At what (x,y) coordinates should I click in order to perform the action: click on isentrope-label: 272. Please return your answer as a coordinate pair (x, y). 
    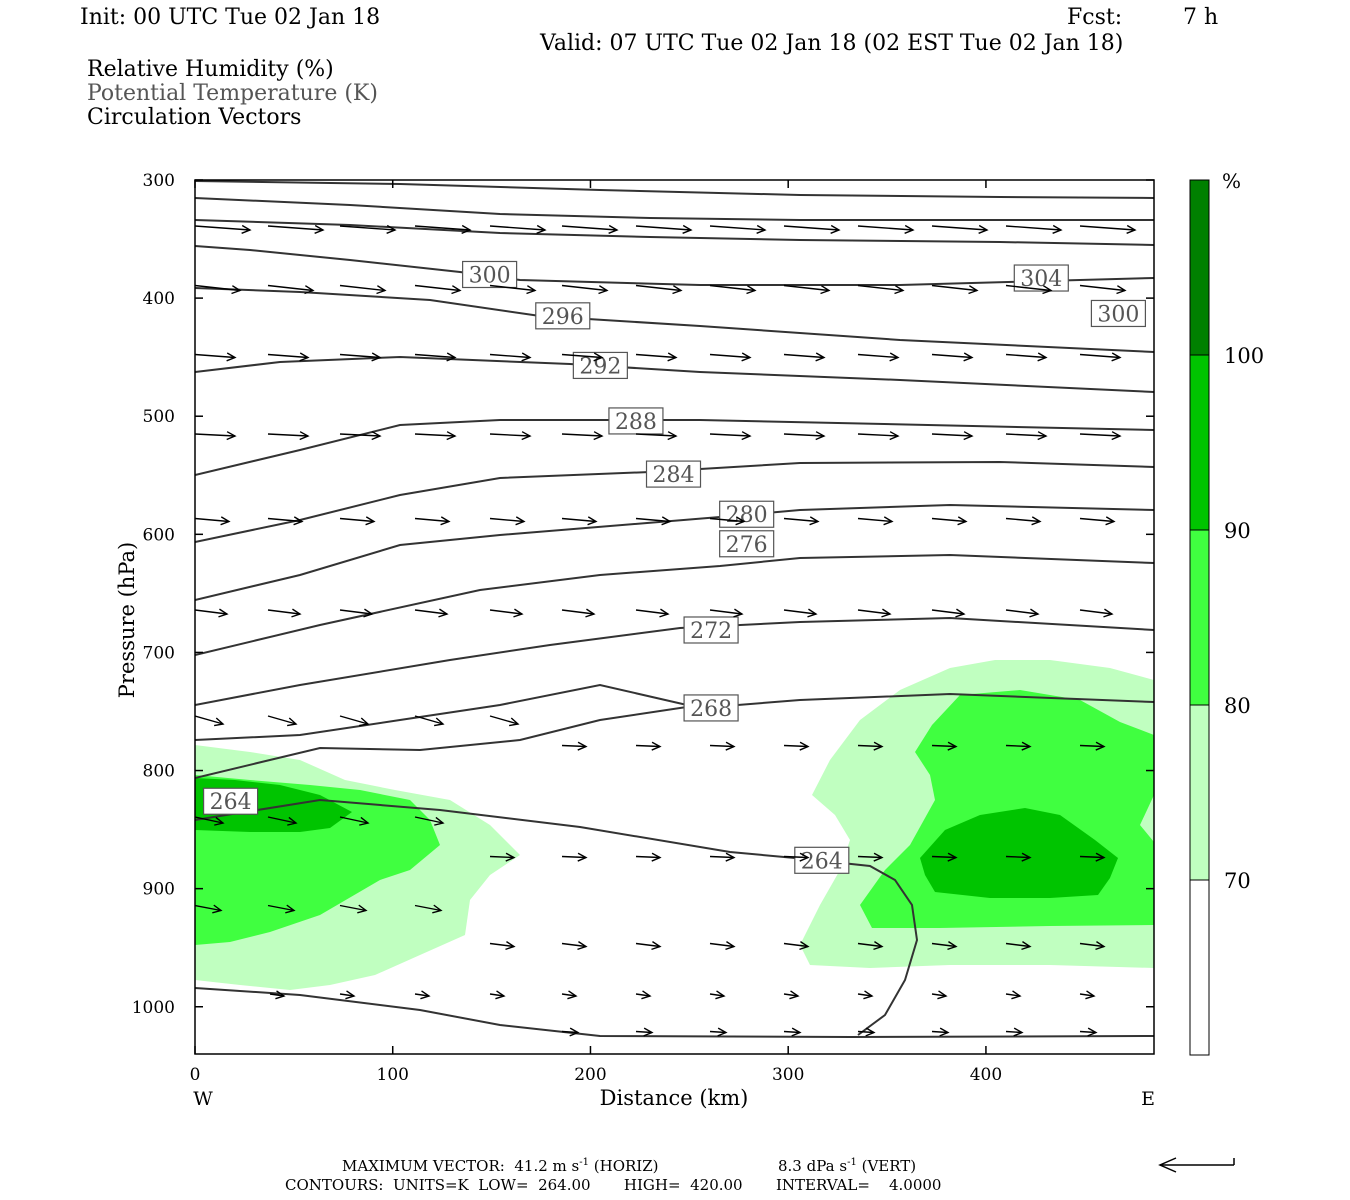
    Looking at the image, I should click on (711, 630).